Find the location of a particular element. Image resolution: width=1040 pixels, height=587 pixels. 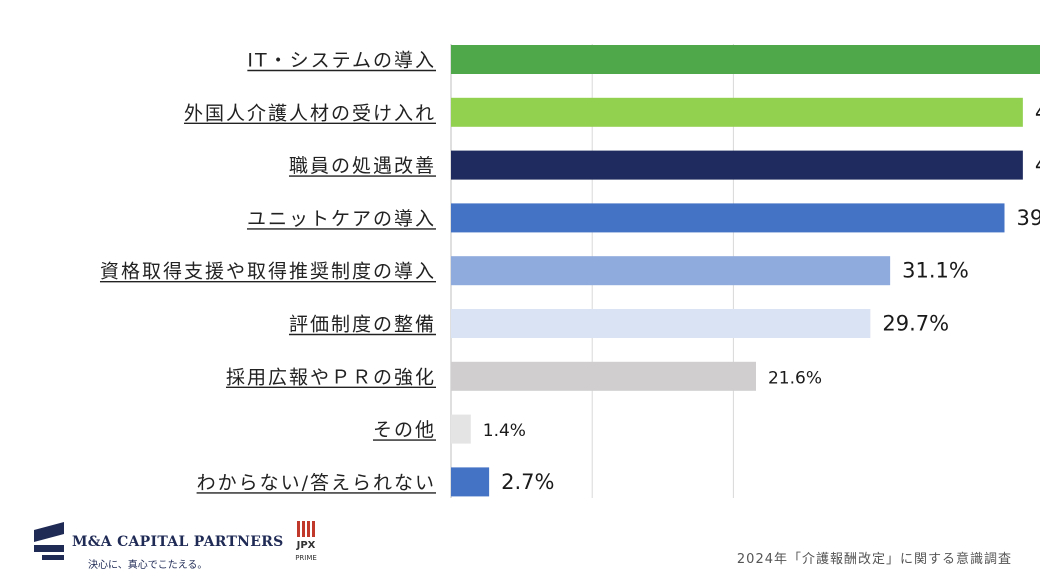

value-label-1: 40.5% is located at coordinates (1037, 112).